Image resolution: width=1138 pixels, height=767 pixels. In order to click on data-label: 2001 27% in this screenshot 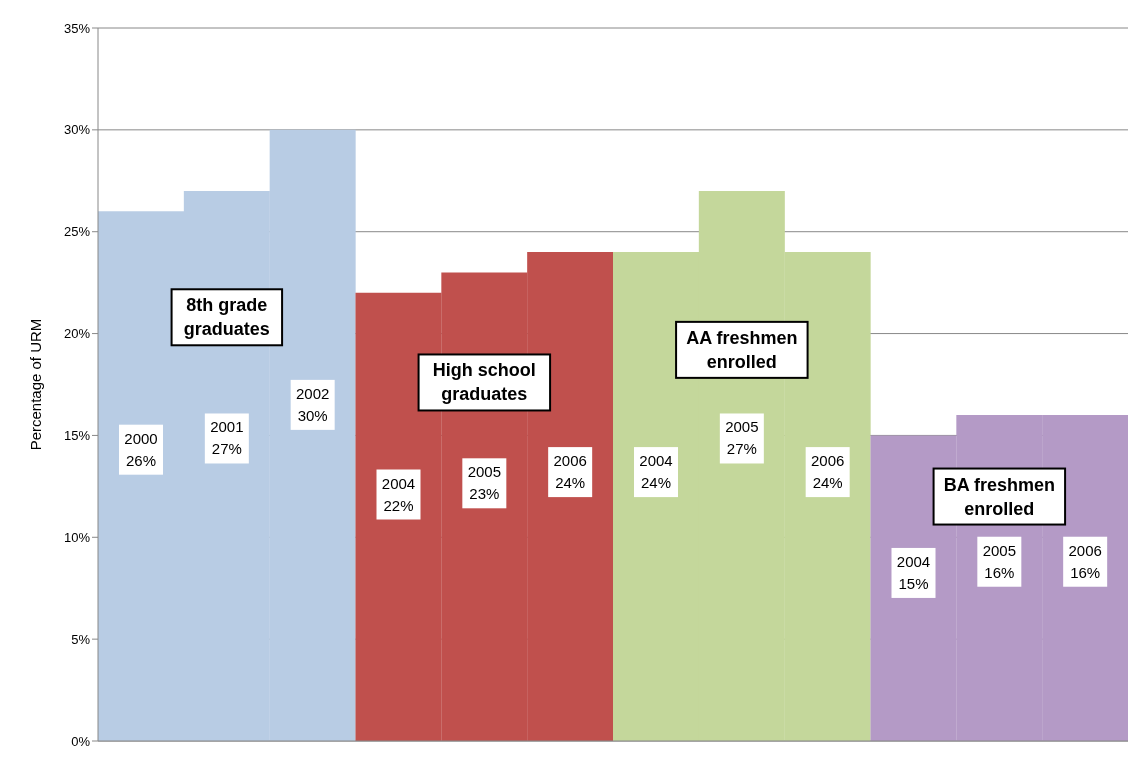, I will do `click(227, 438)`.